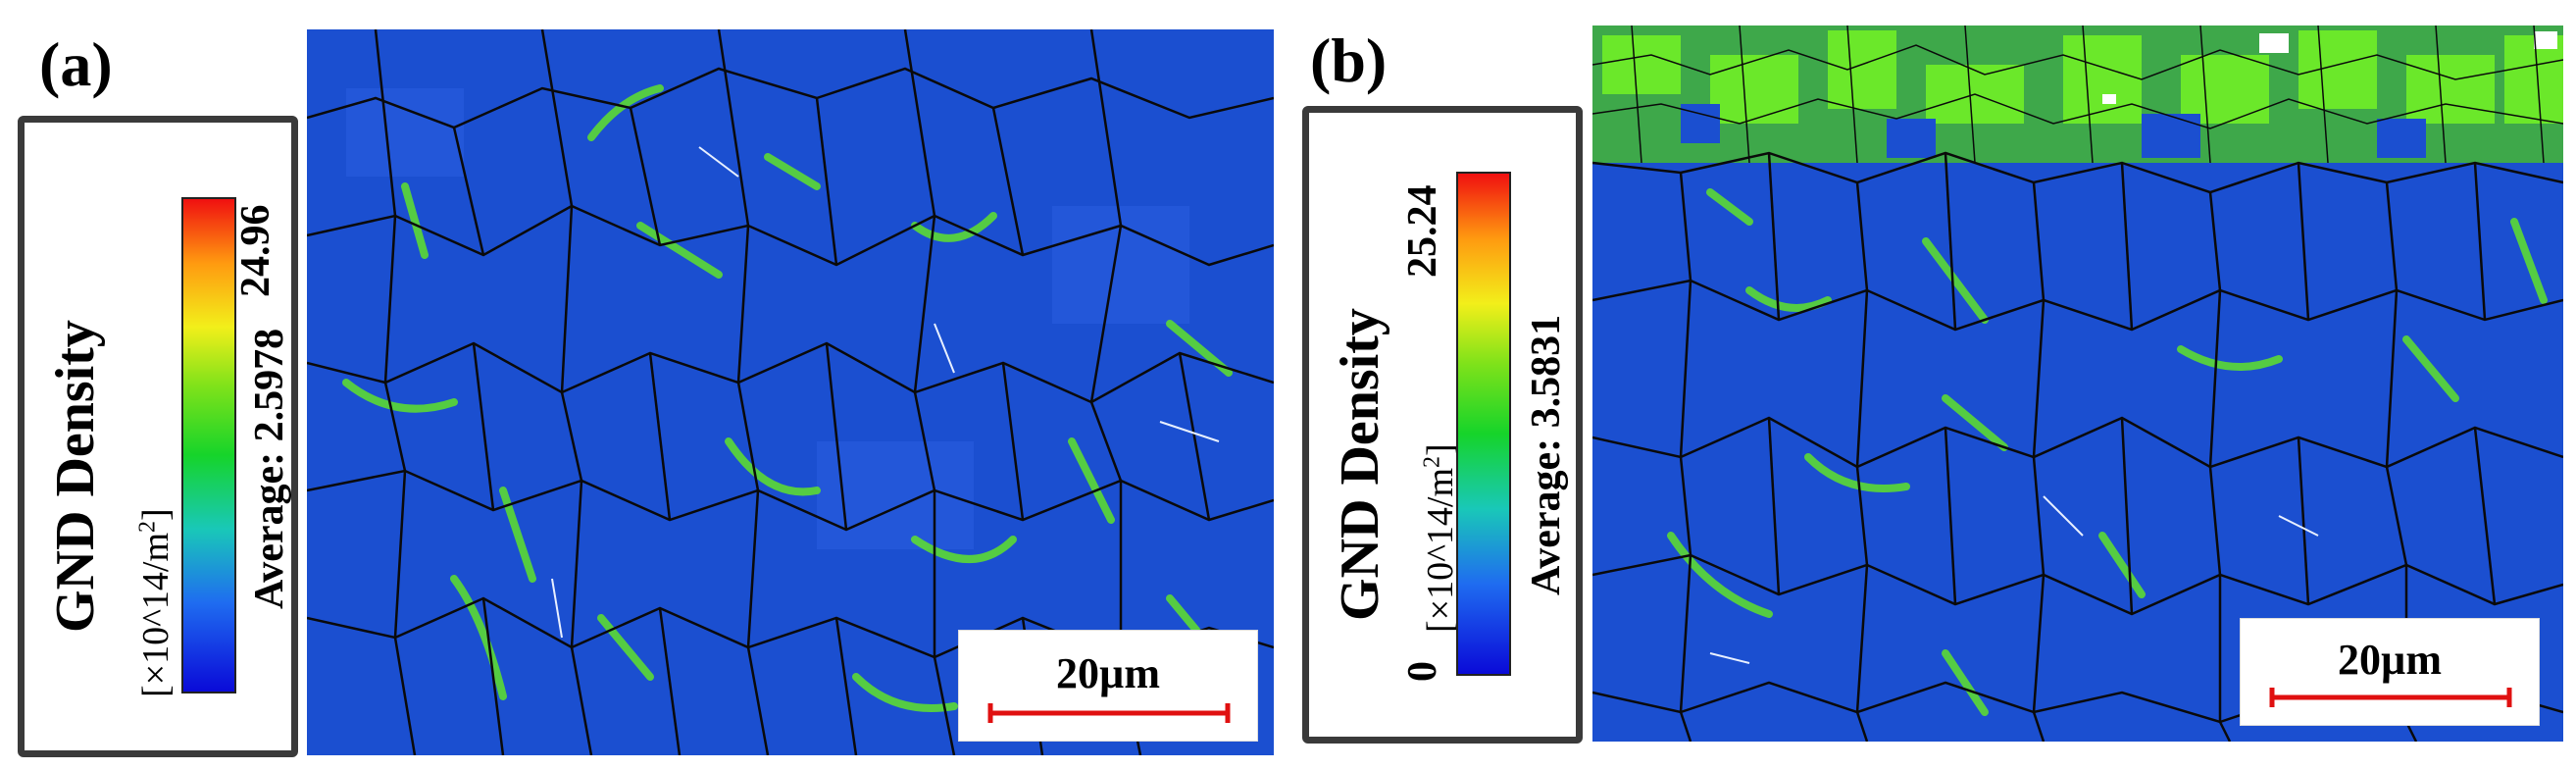  Describe the element at coordinates (76, 64) in the screenshot. I see `panel-a-label: (a)` at that location.